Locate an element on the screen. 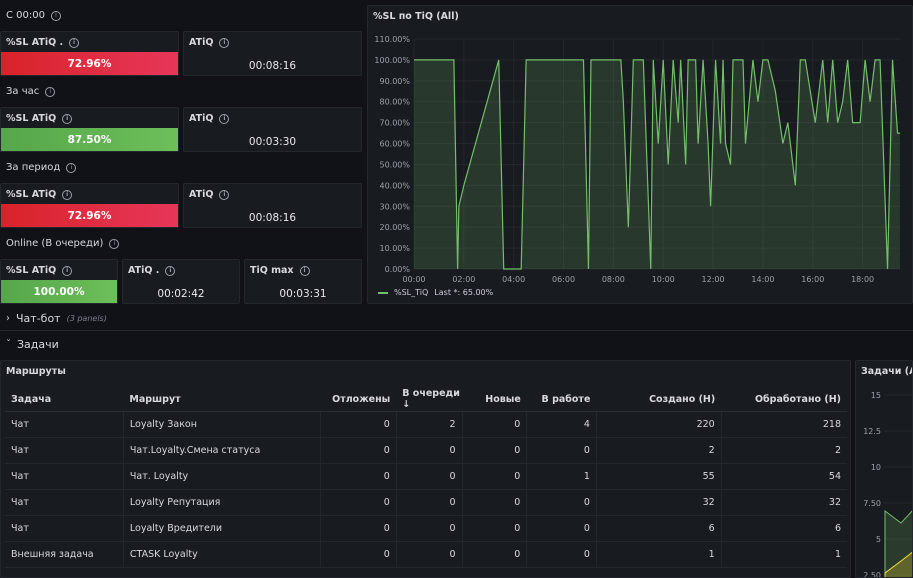  panel-title: ATiQ .i is located at coordinates (152, 270).